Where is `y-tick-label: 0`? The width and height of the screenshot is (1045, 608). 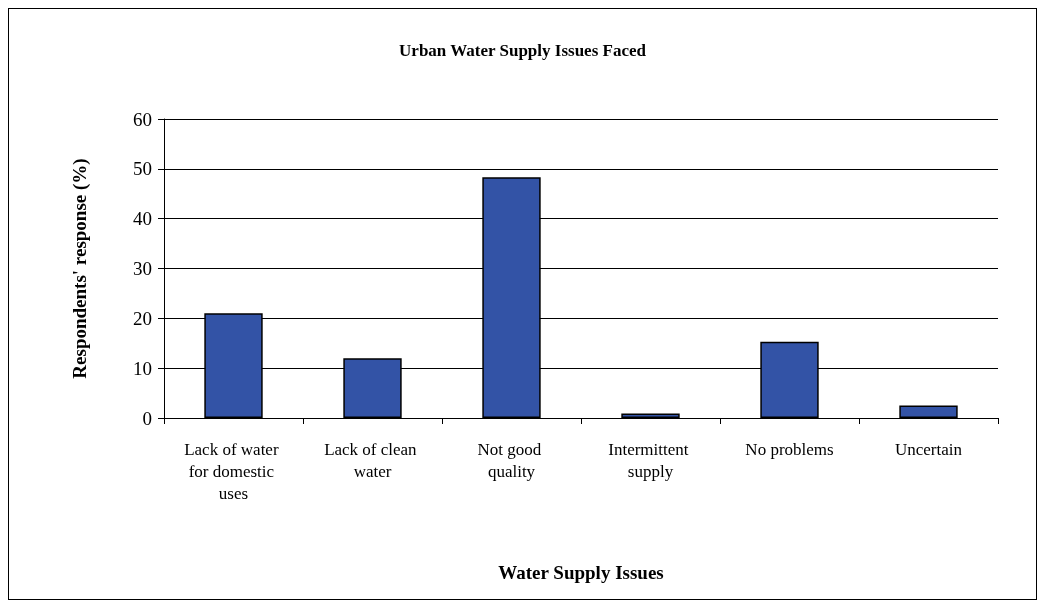 y-tick-label: 0 is located at coordinates (147, 418).